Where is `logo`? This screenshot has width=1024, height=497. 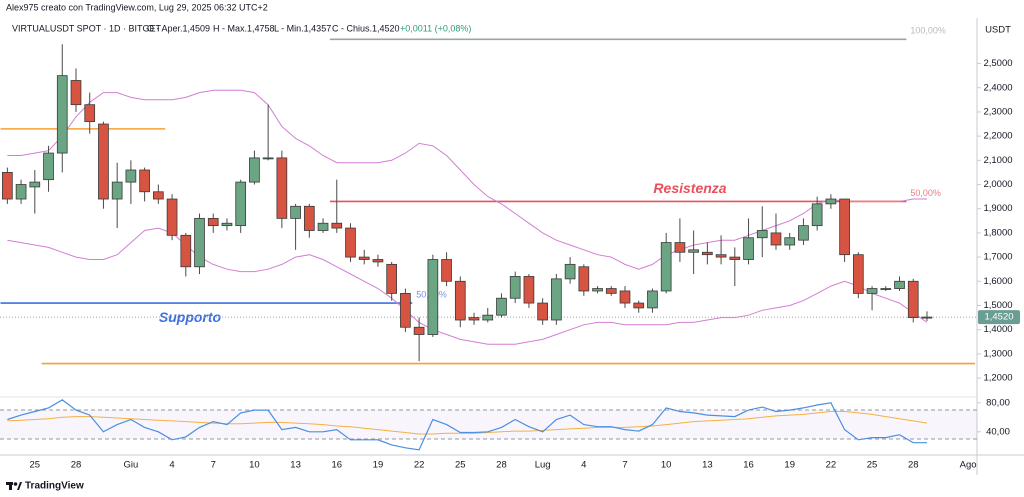 logo is located at coordinates (14, 486).